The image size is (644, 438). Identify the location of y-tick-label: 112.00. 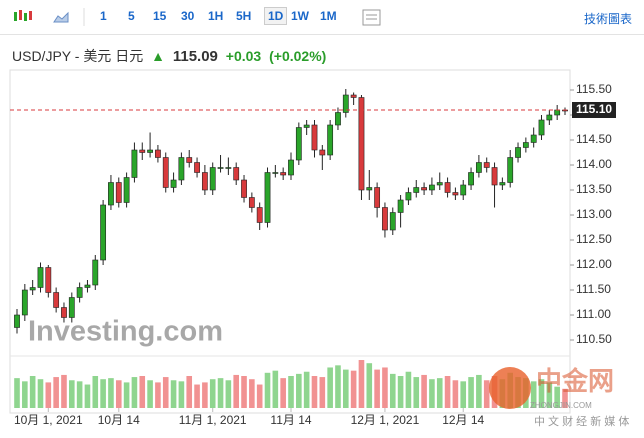
(594, 264).